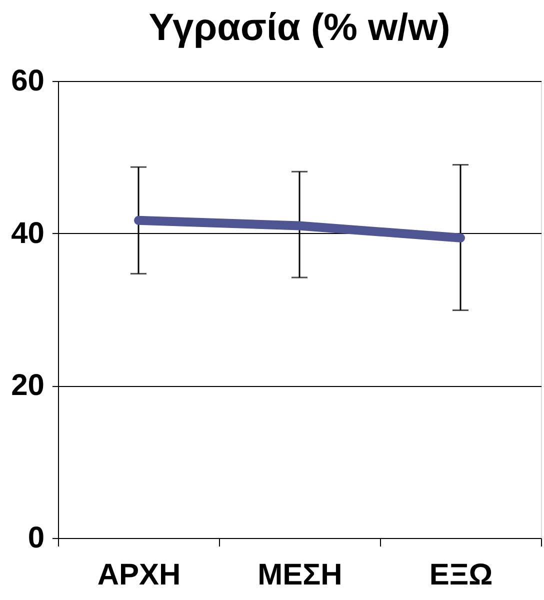 The height and width of the screenshot is (600, 544). Describe the element at coordinates (300, 575) in the screenshot. I see `x-tick-label: ΜΕΣΗ` at that location.